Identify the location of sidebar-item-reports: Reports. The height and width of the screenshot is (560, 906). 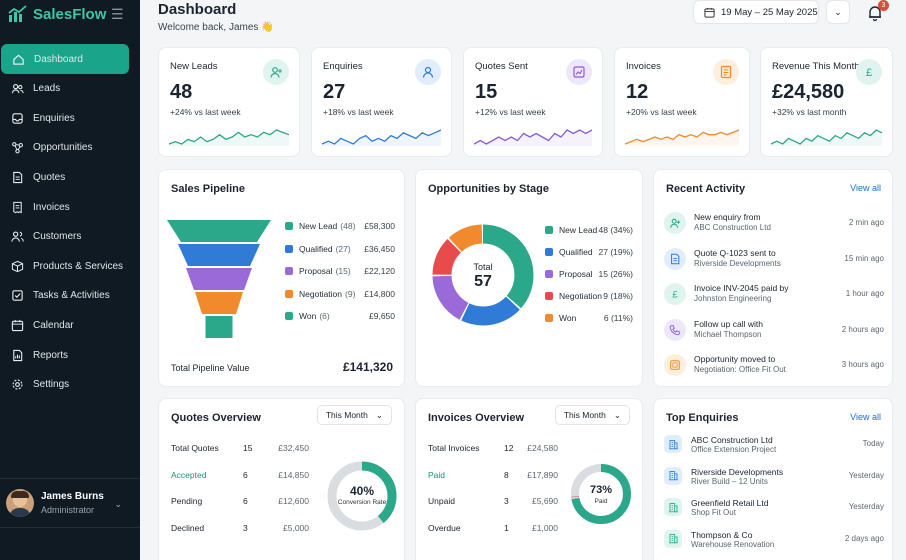
(65, 355).